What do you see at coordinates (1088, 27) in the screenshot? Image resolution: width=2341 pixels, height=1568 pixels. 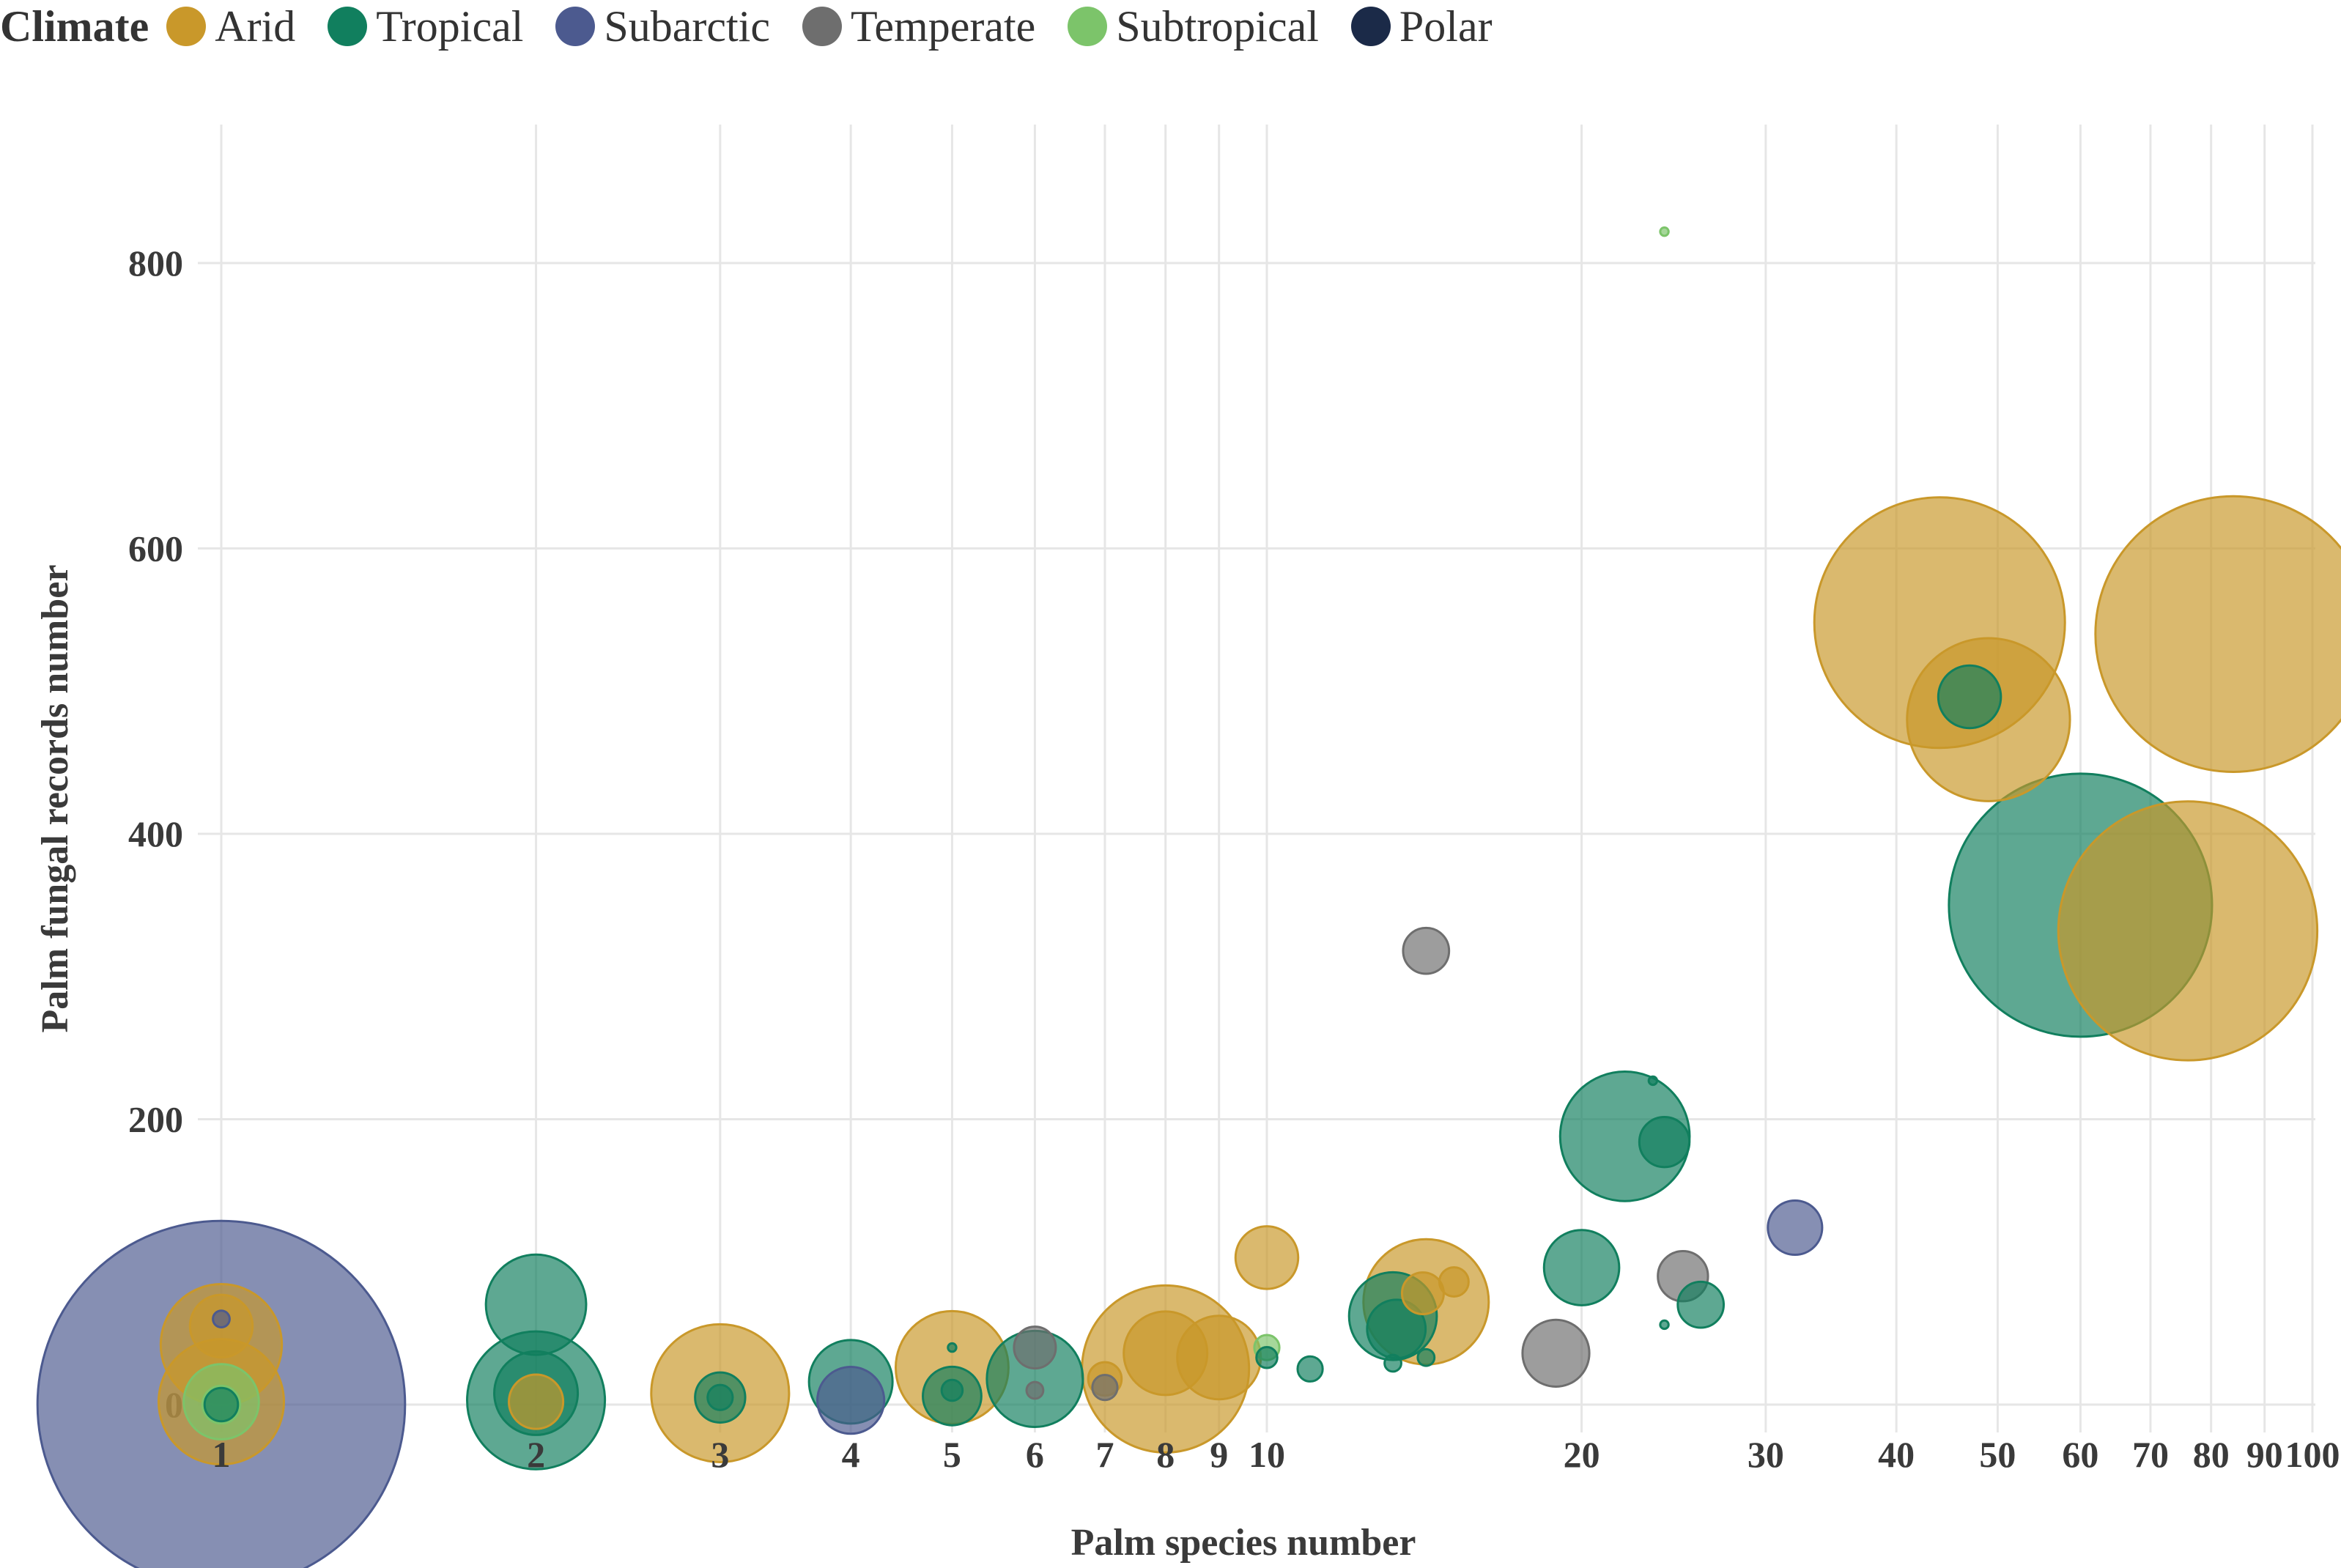 I see `legend-swatch-subtropical` at bounding box center [1088, 27].